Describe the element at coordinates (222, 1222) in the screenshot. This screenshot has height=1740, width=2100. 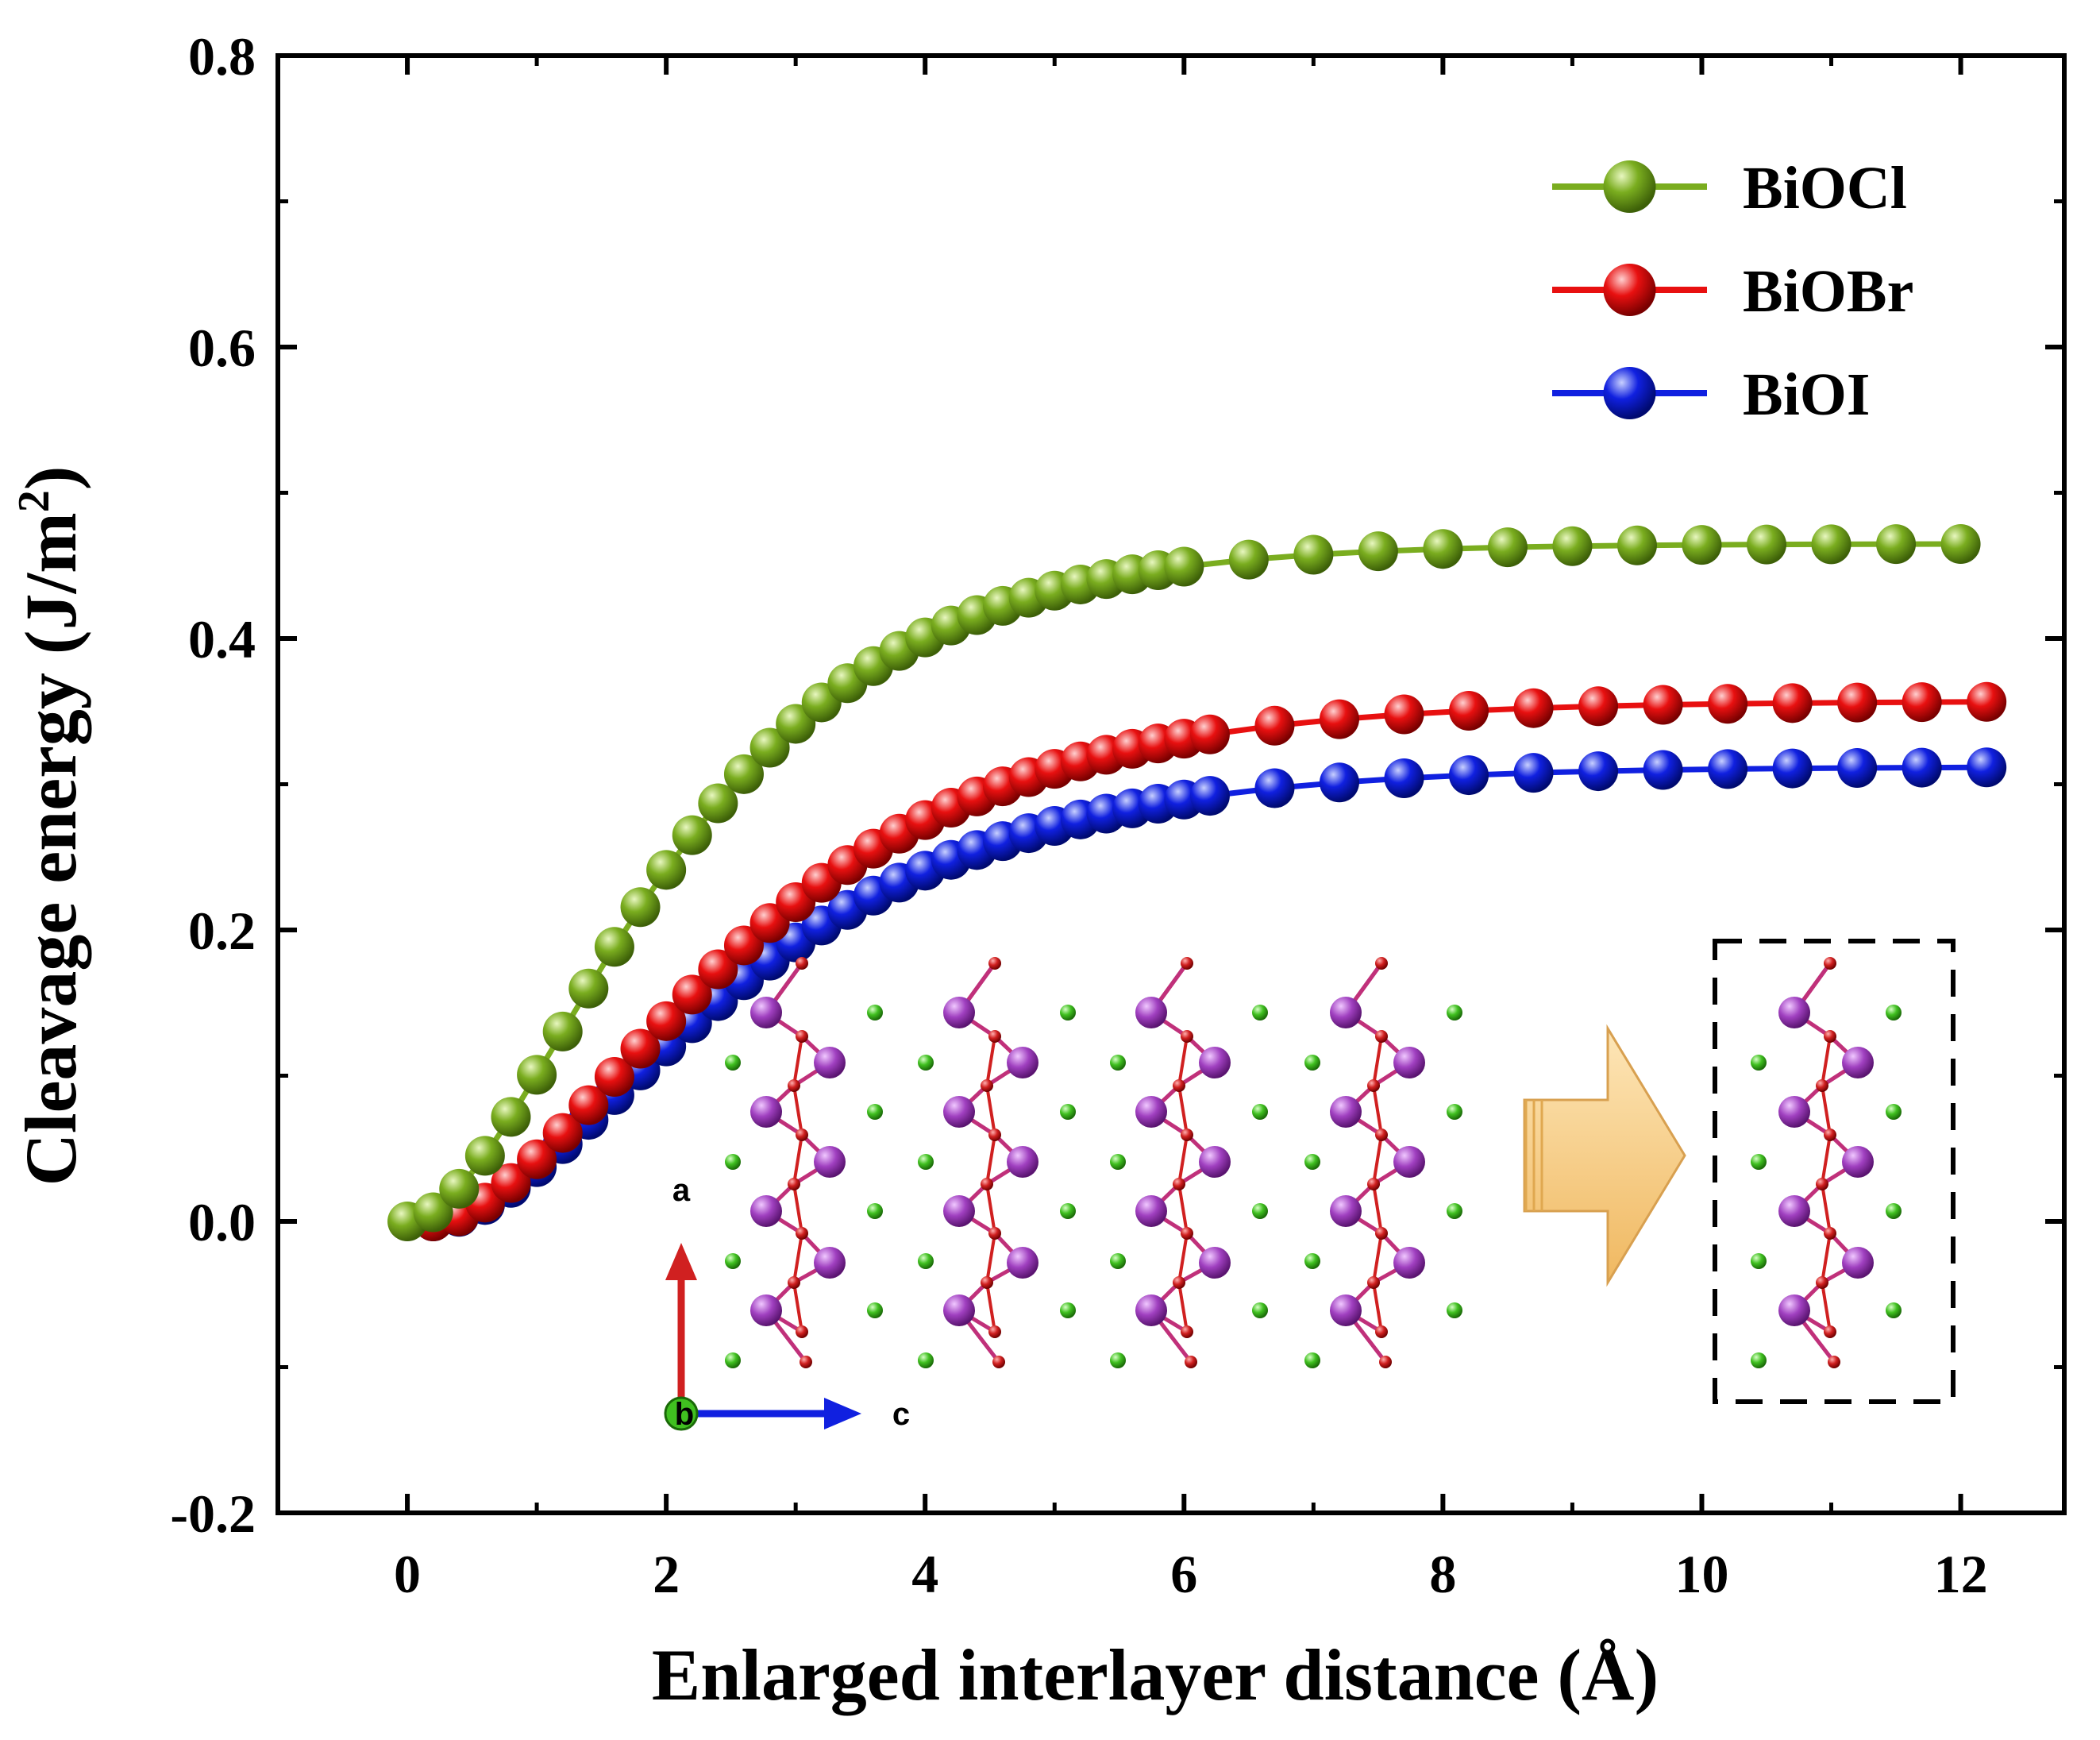
I see `y-tick-label: 0.0` at that location.